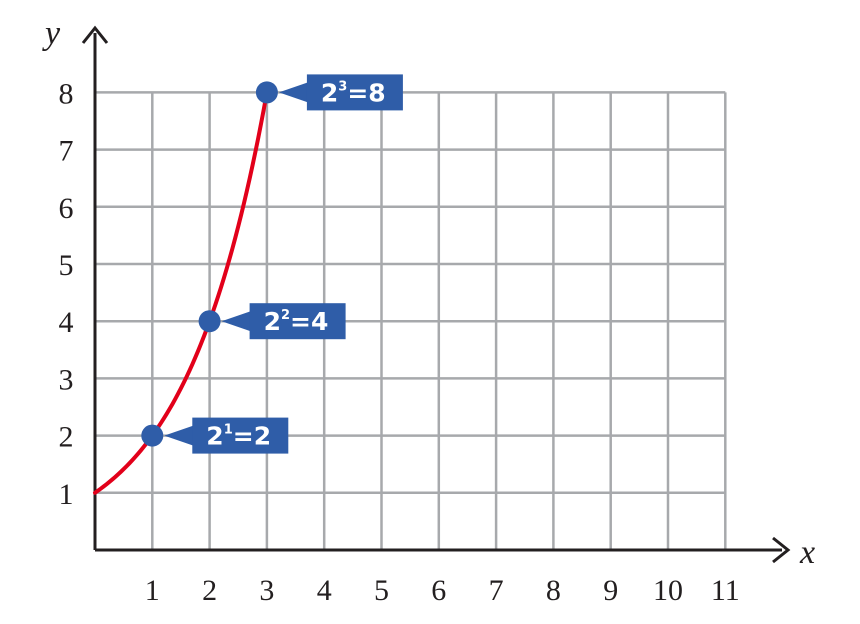  Describe the element at coordinates (209, 264) in the screenshot. I see `data-points` at that location.